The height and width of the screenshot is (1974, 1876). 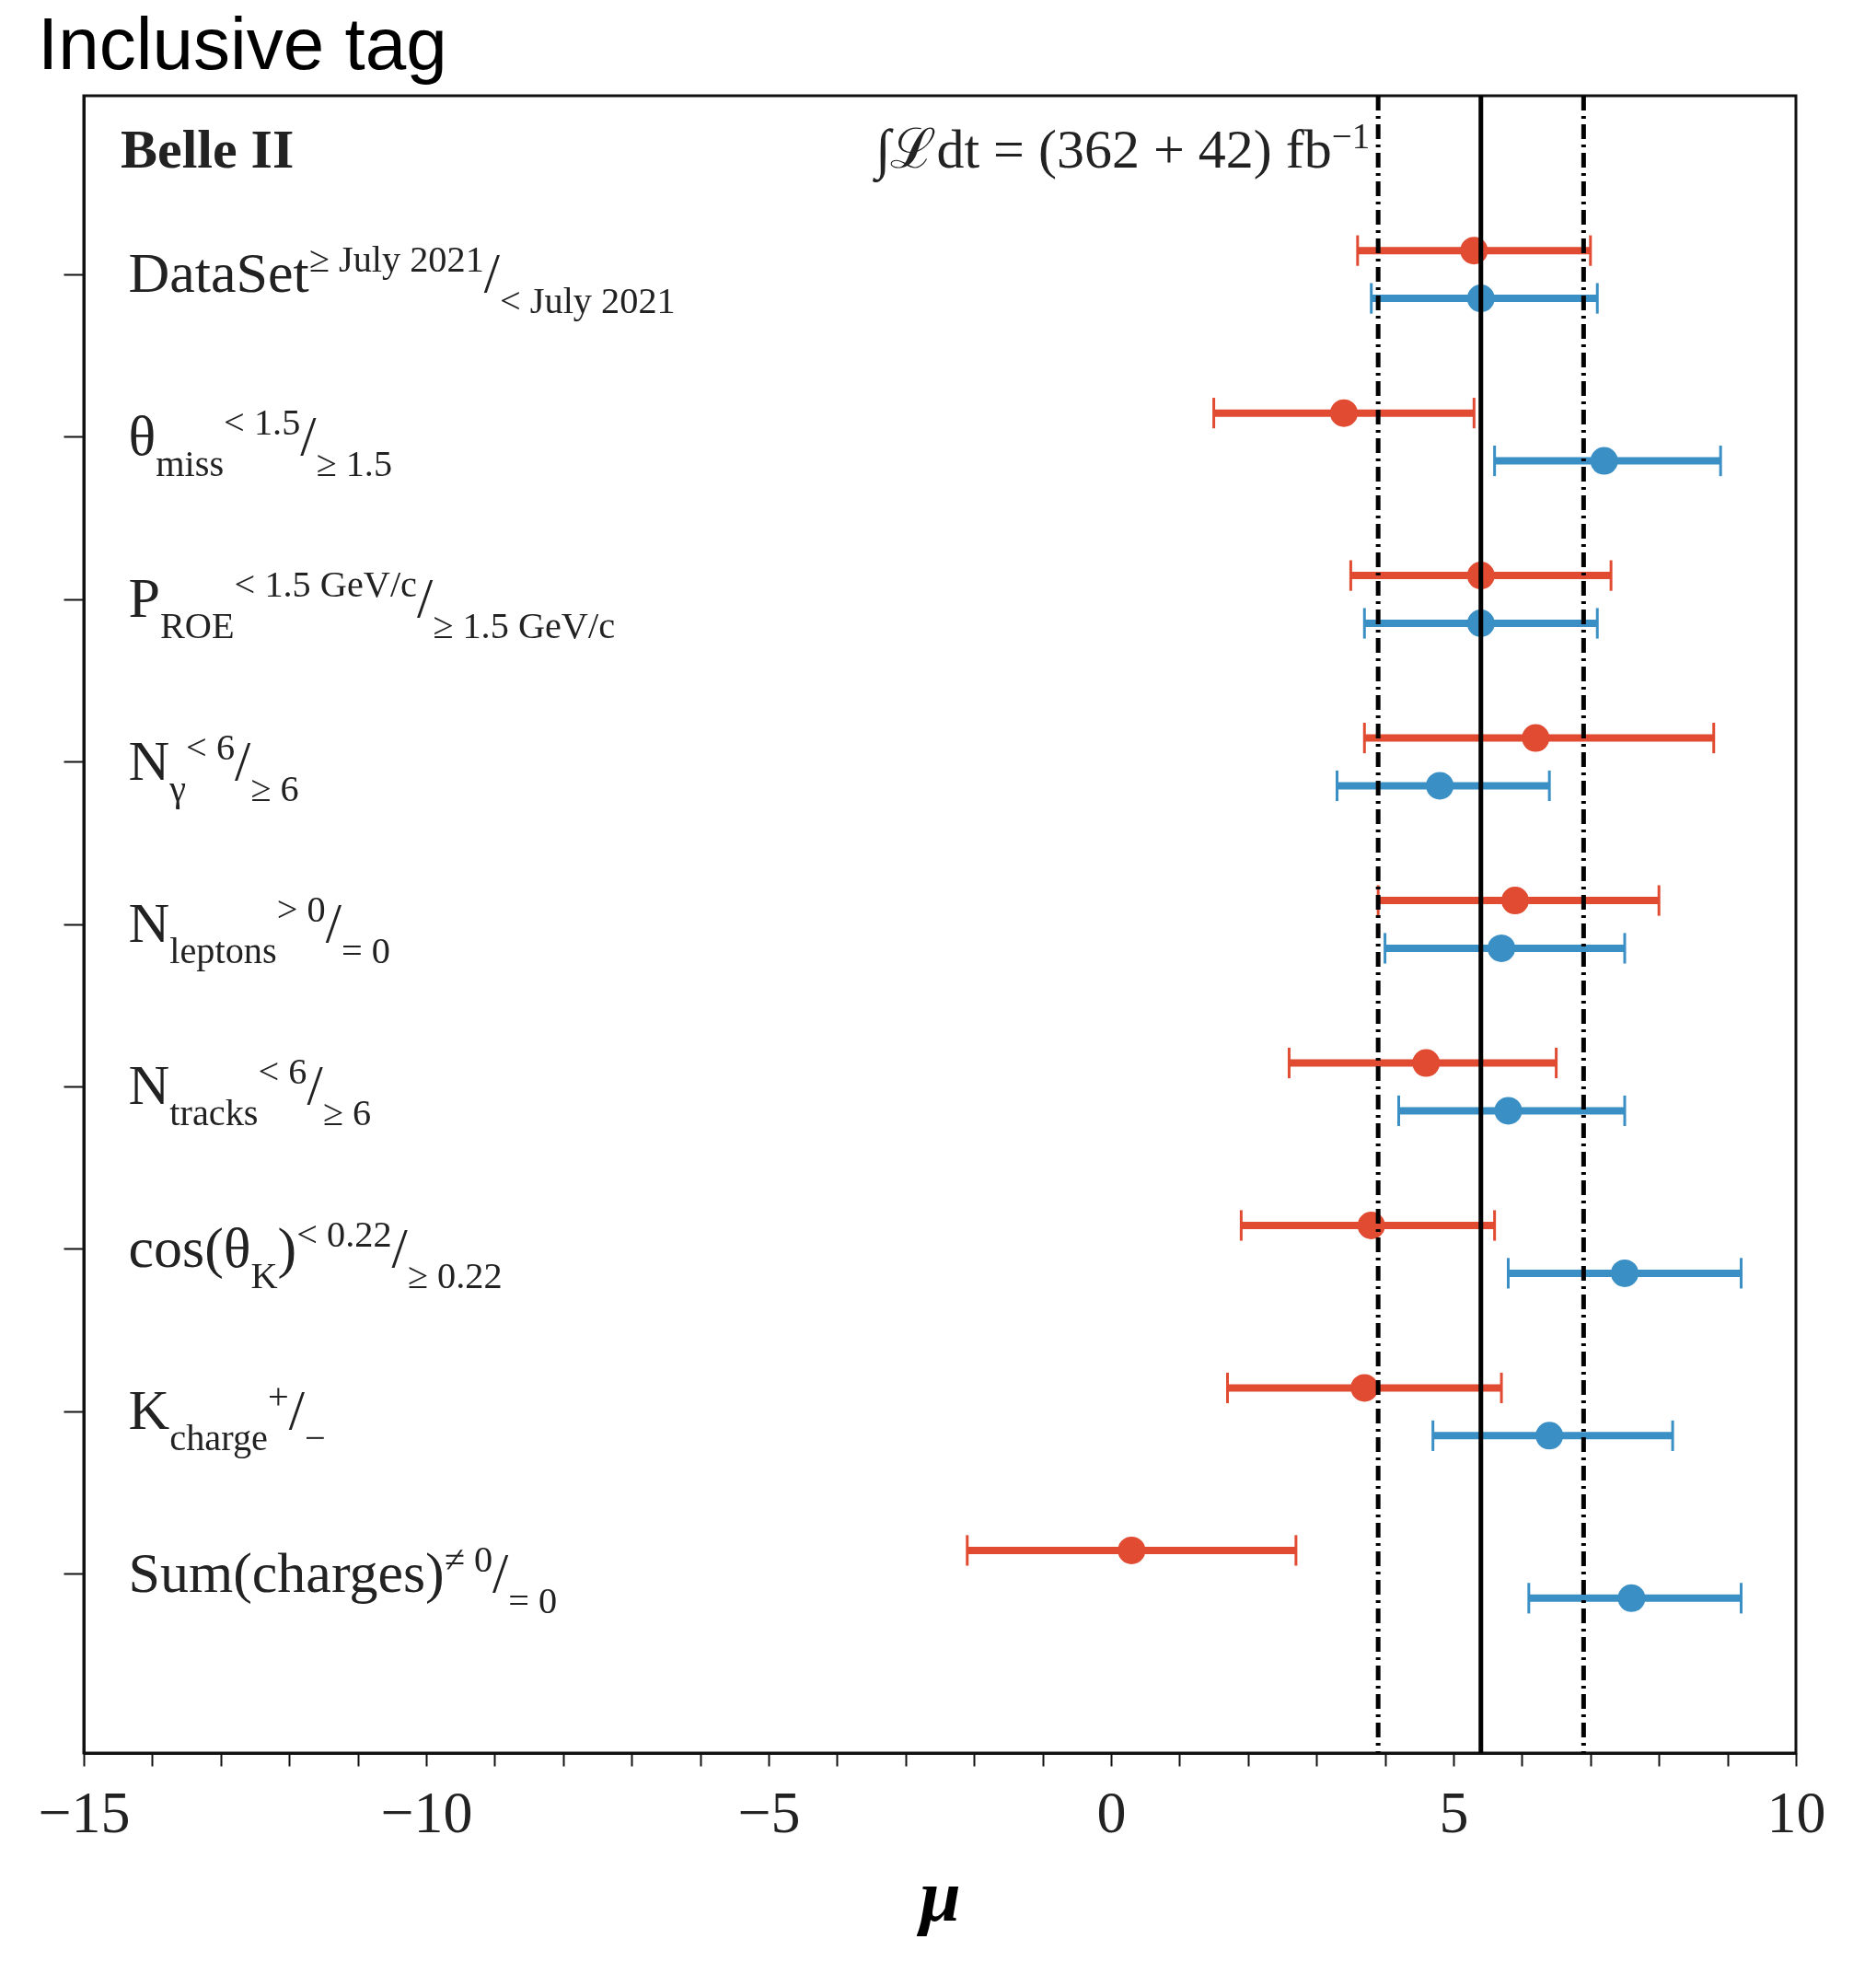 I want to click on x-tick-label: −15, so click(x=84, y=1812).